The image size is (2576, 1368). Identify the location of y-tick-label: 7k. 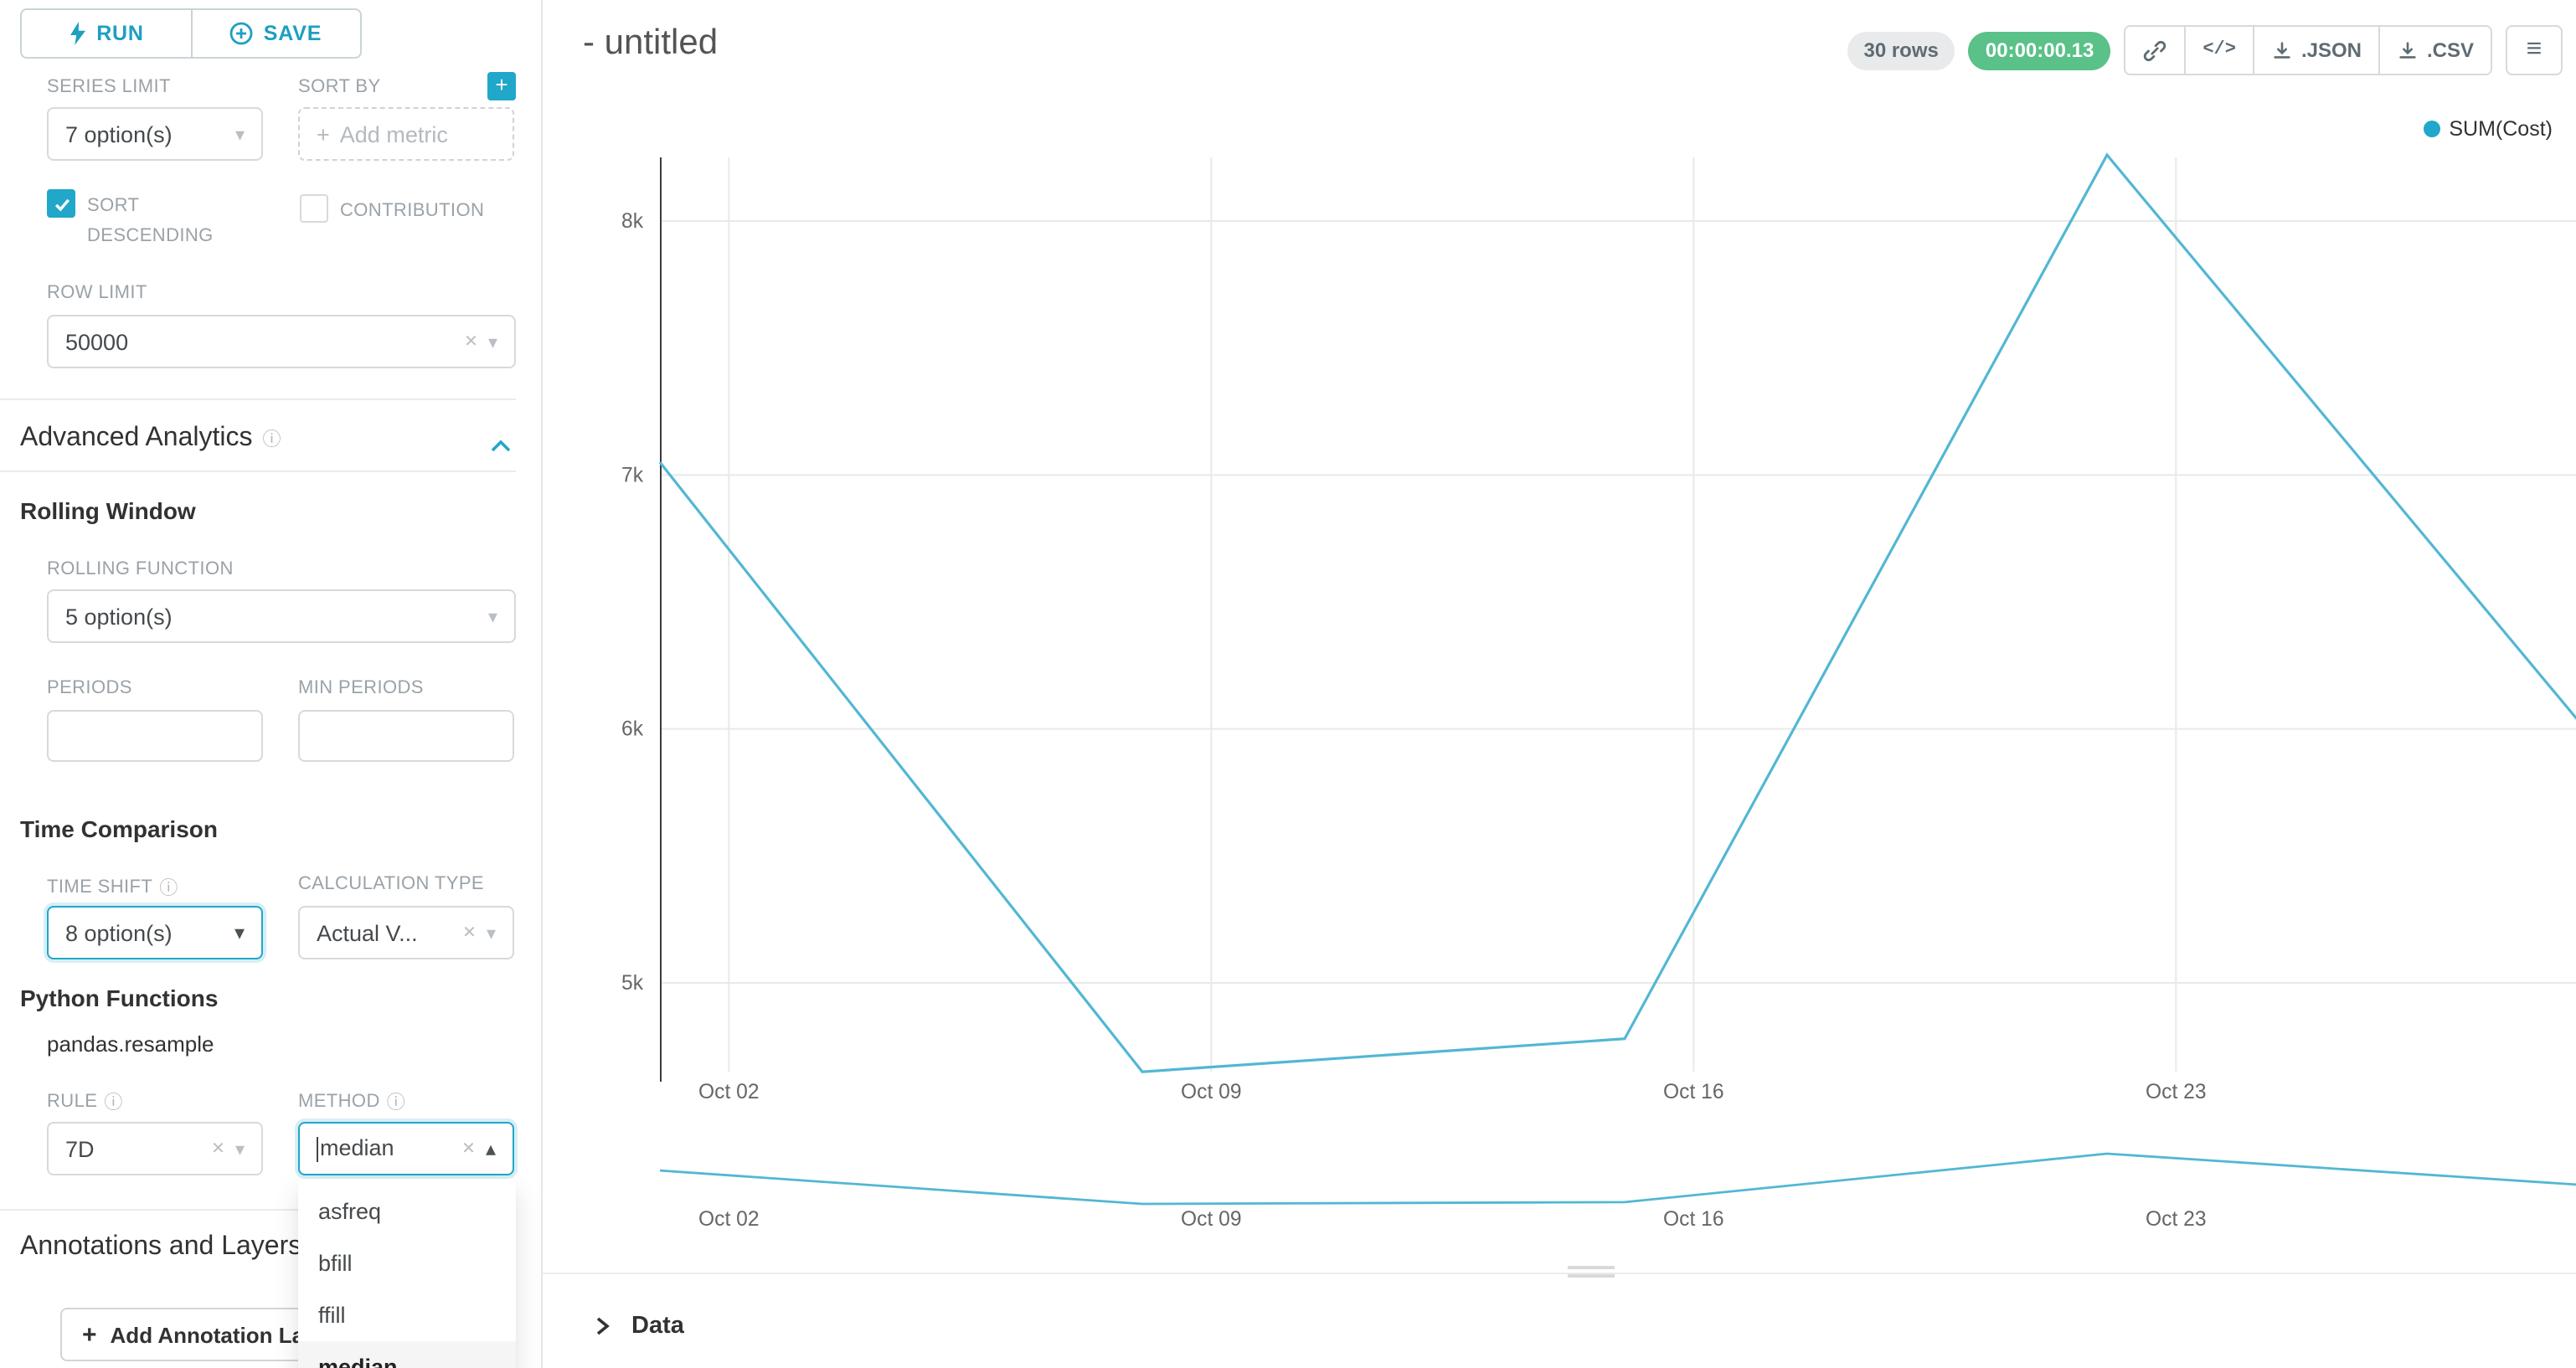
(632, 475).